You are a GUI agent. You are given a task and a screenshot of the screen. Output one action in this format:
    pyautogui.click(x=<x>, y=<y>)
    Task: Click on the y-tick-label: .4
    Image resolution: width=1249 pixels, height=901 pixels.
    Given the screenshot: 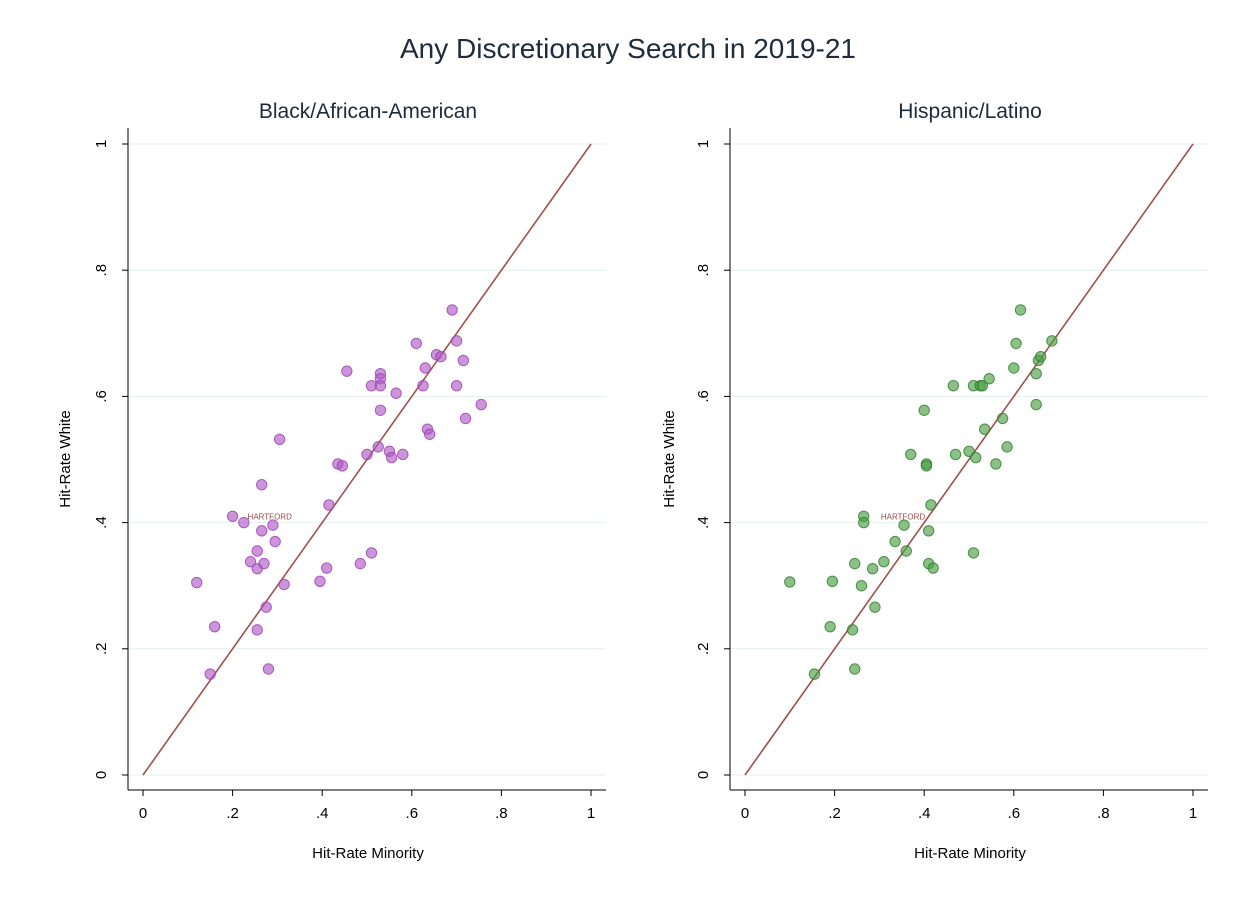 What is the action you would take?
    pyautogui.click(x=703, y=522)
    